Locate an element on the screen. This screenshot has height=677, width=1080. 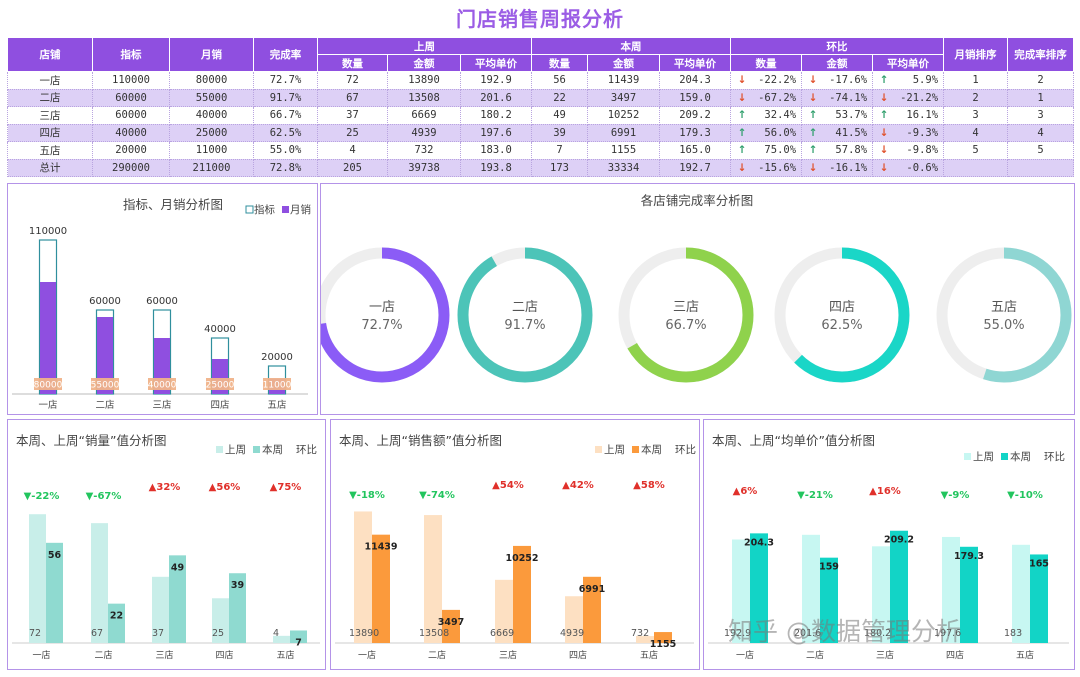
cell-rate: 72.8% is located at coordinates (285, 167).